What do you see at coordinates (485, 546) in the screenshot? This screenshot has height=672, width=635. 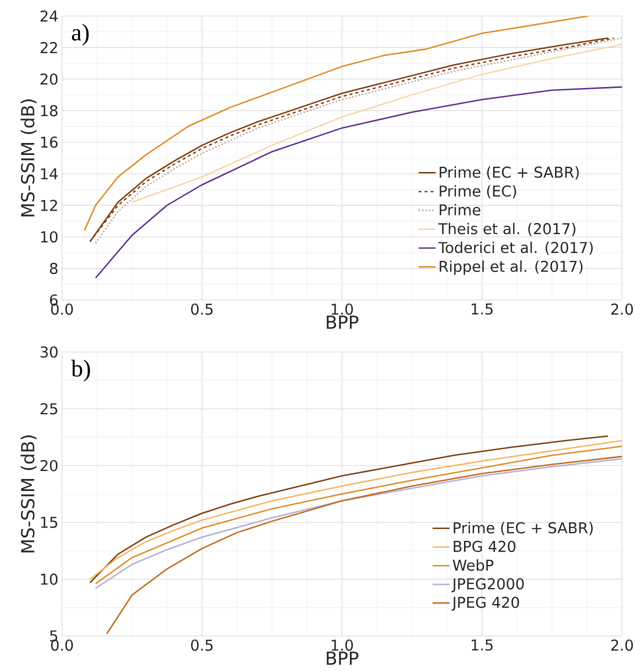 I see `legend-label: BPG 420` at bounding box center [485, 546].